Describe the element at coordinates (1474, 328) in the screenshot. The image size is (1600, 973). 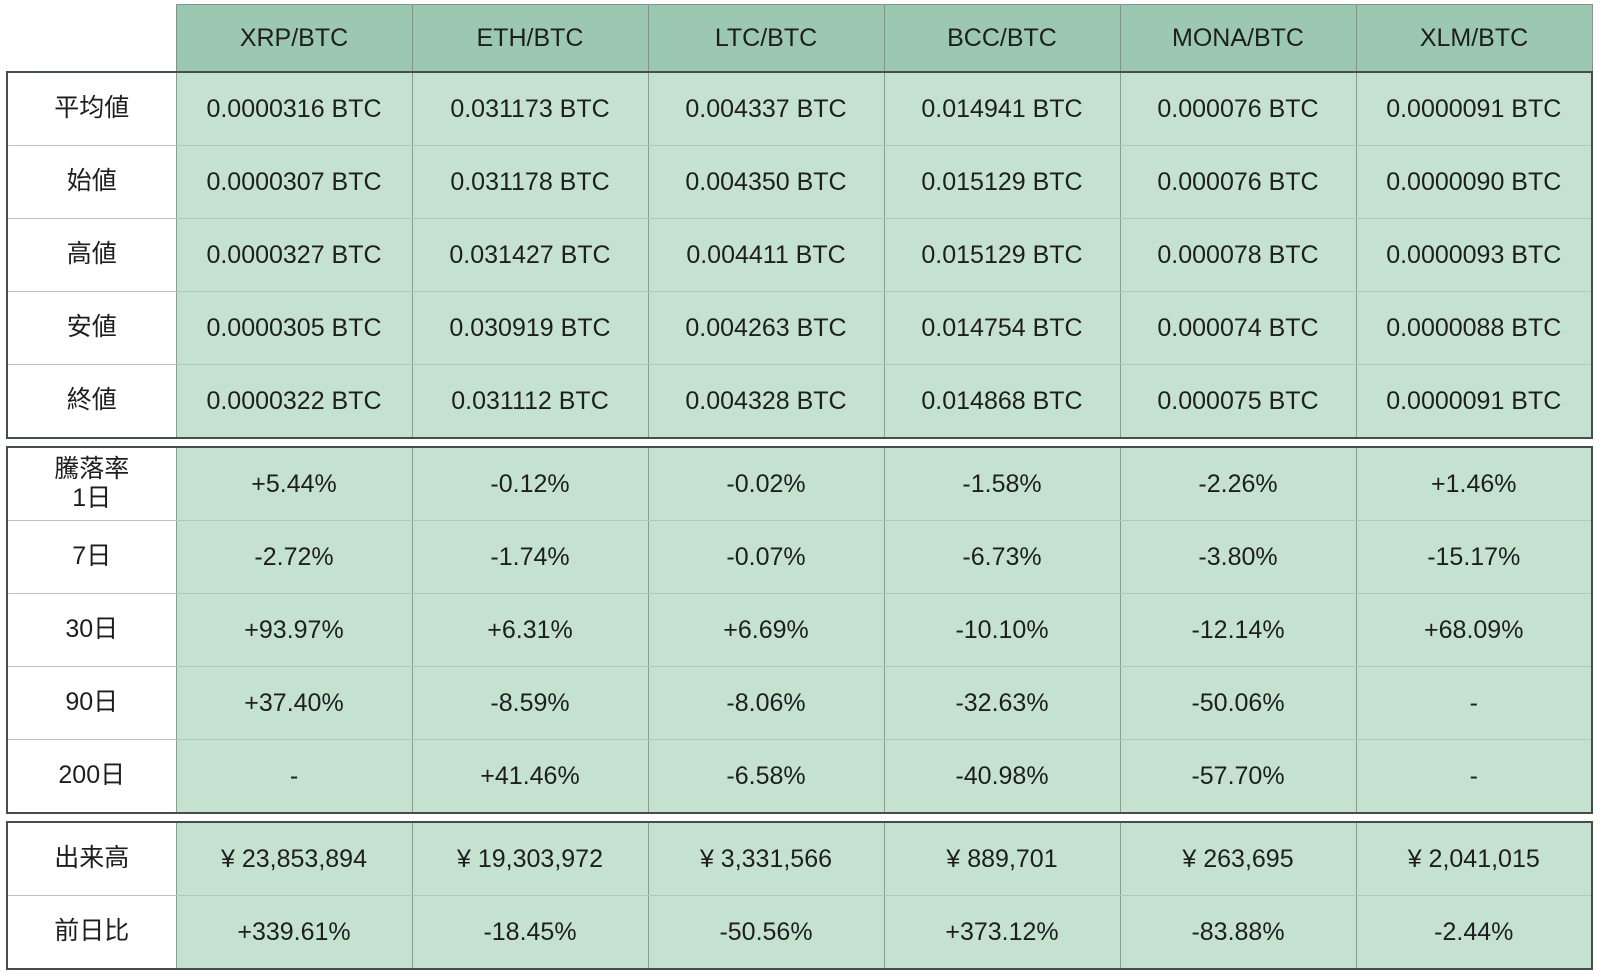
I see `value-cell: 0.0000088 BTC` at that location.